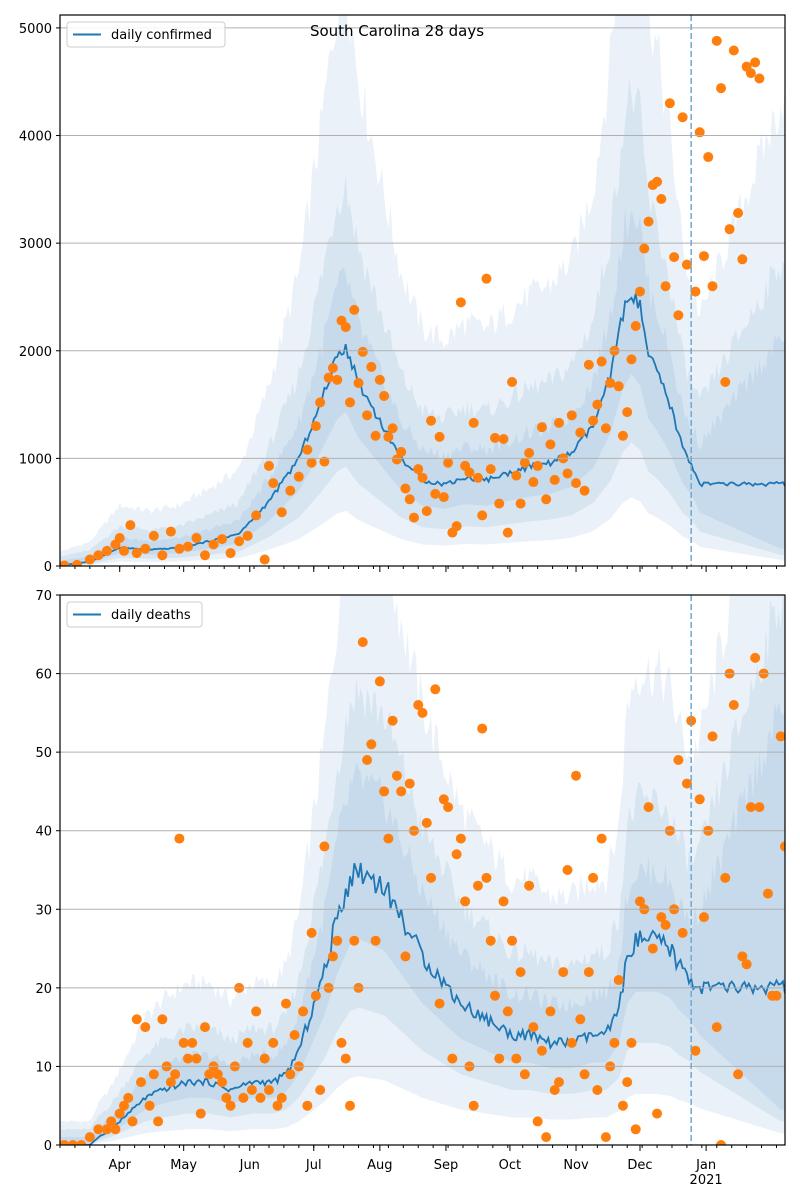 The width and height of the screenshot is (800, 1200). I want to click on y-tick-label: 60, so click(43, 675).